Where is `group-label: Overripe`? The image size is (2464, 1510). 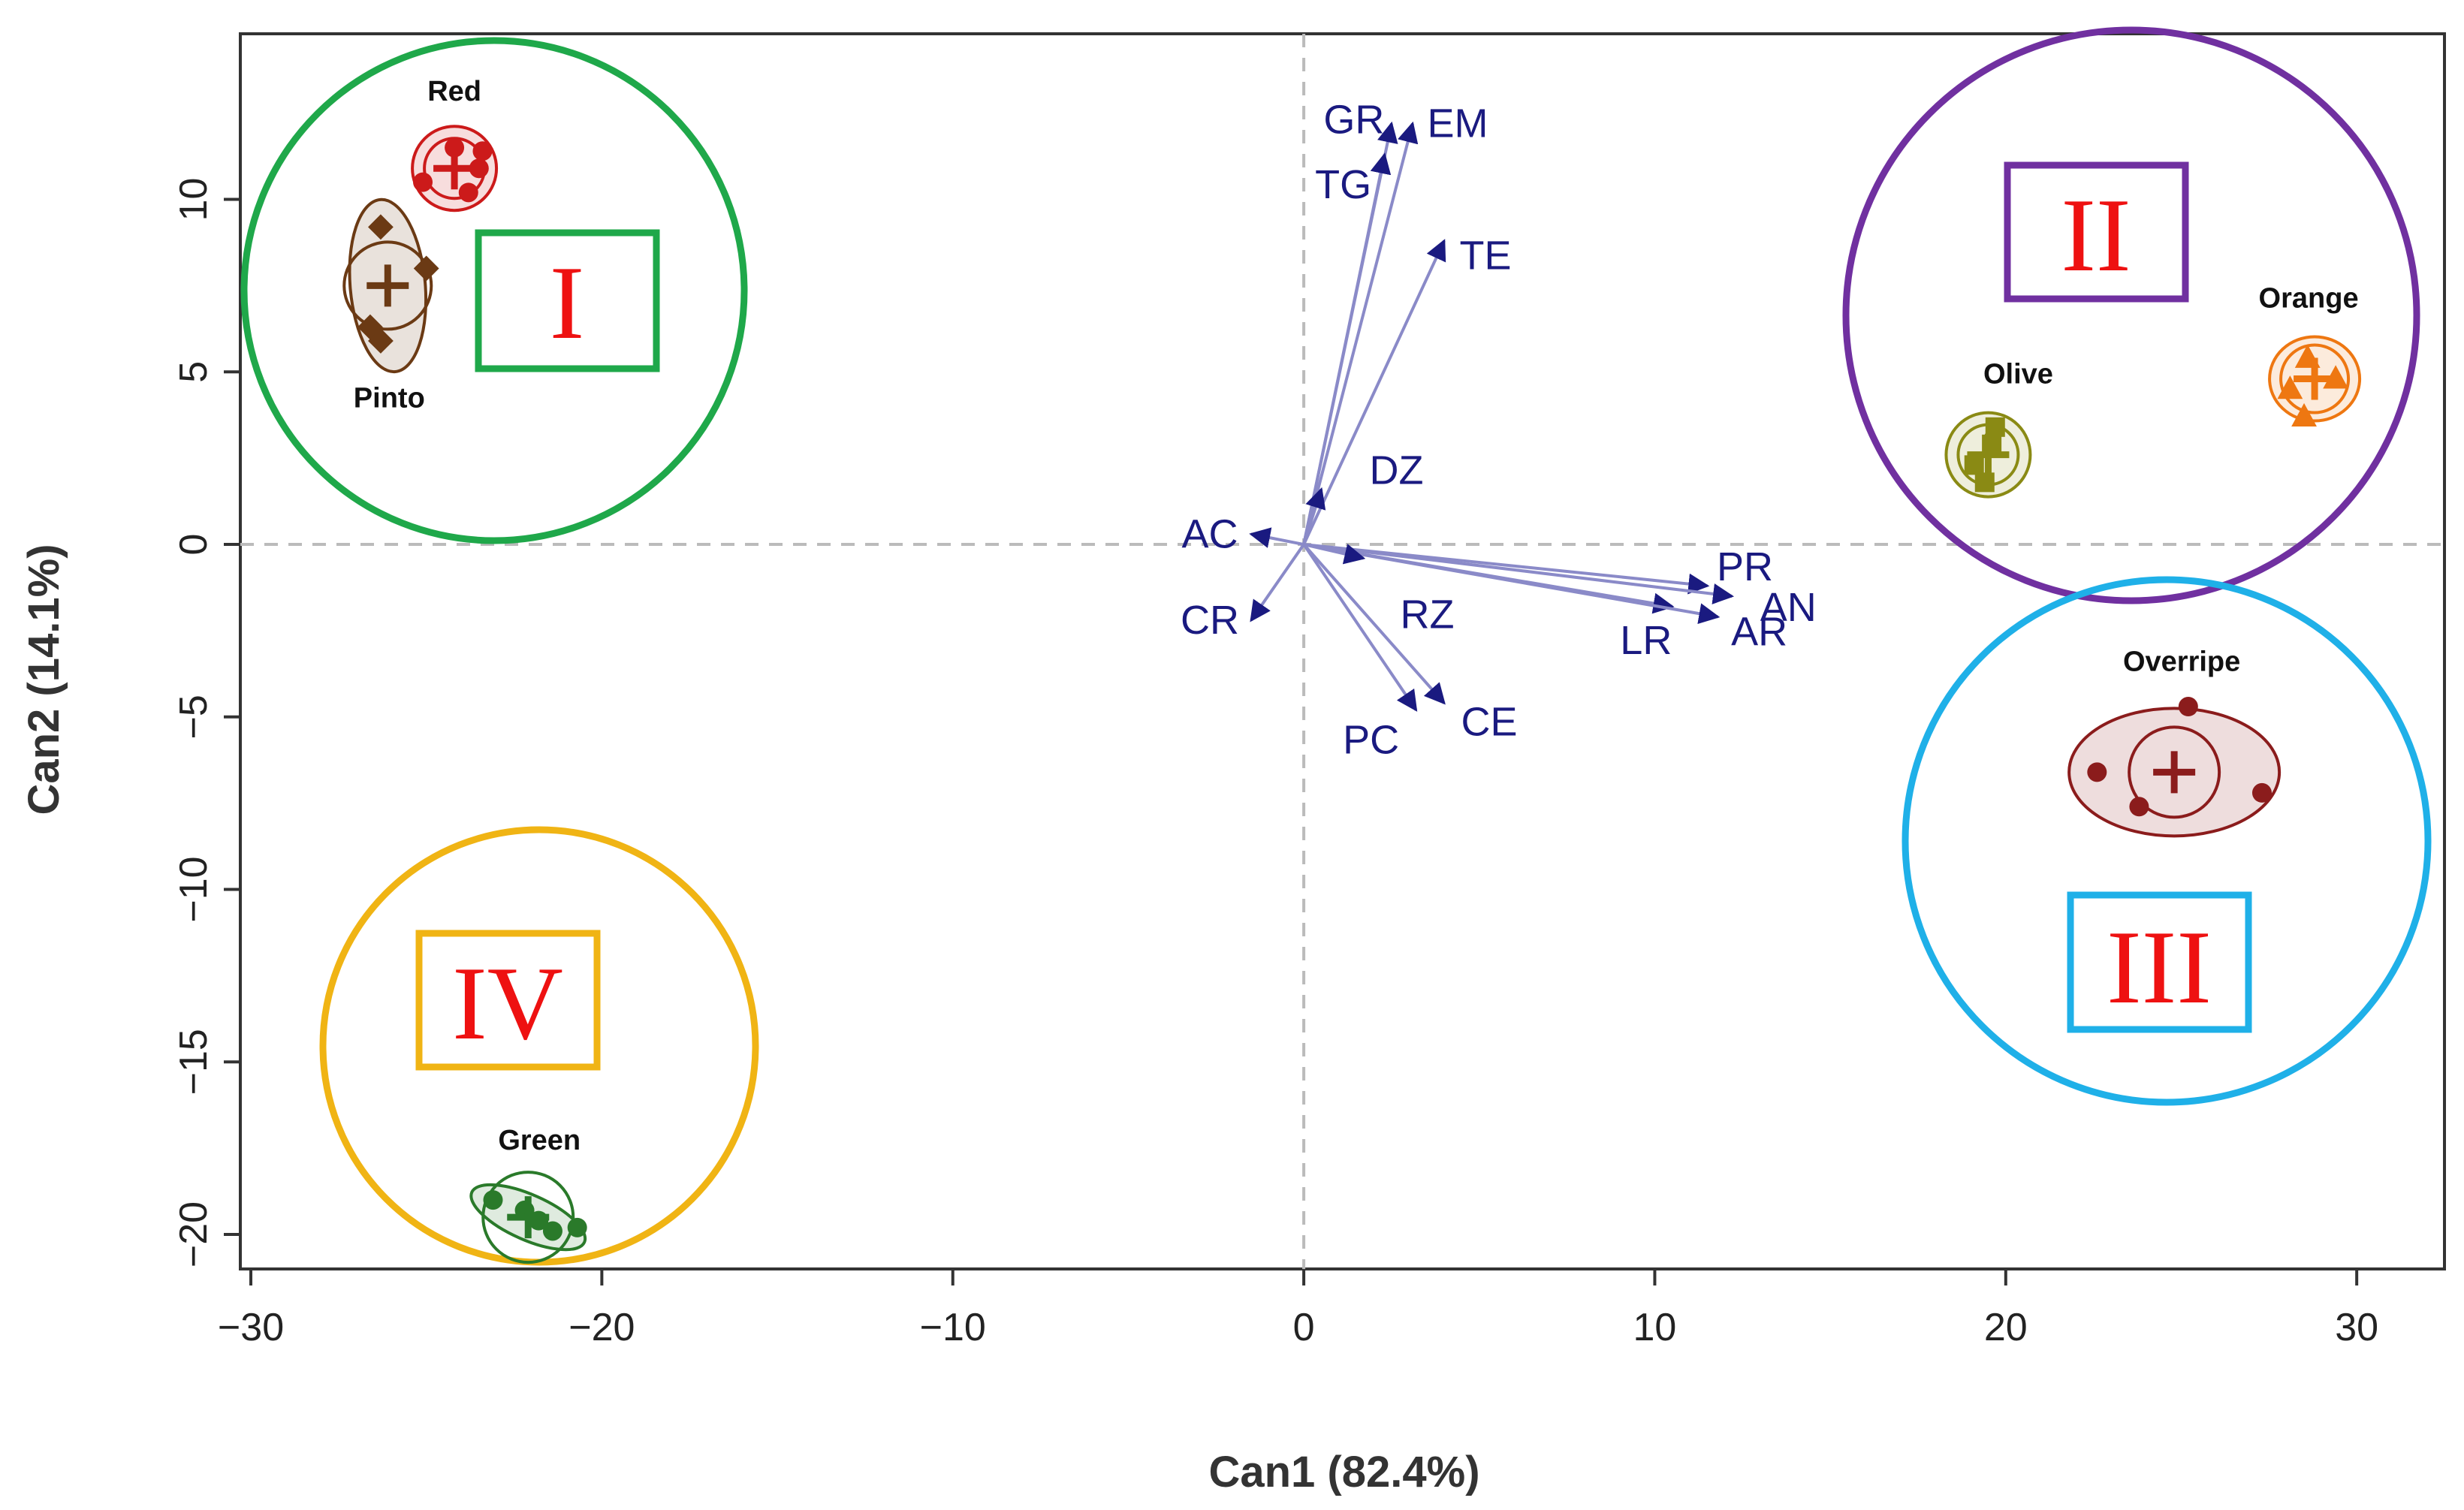 group-label: Overripe is located at coordinates (2181, 661).